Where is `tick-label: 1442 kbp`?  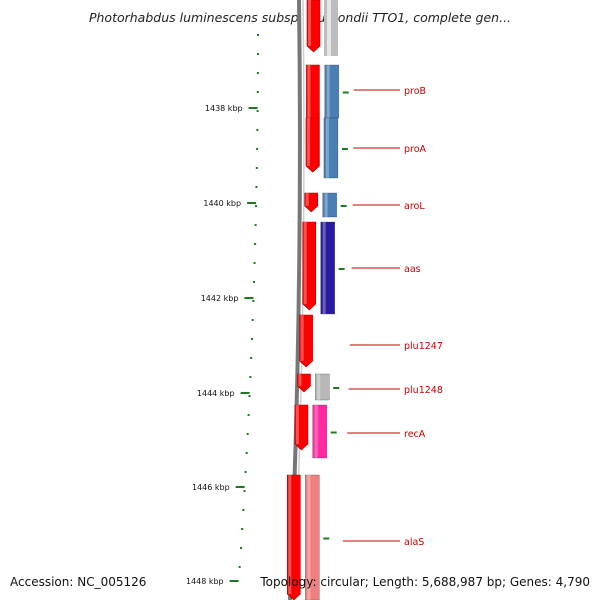 tick-label: 1442 kbp is located at coordinates (220, 298).